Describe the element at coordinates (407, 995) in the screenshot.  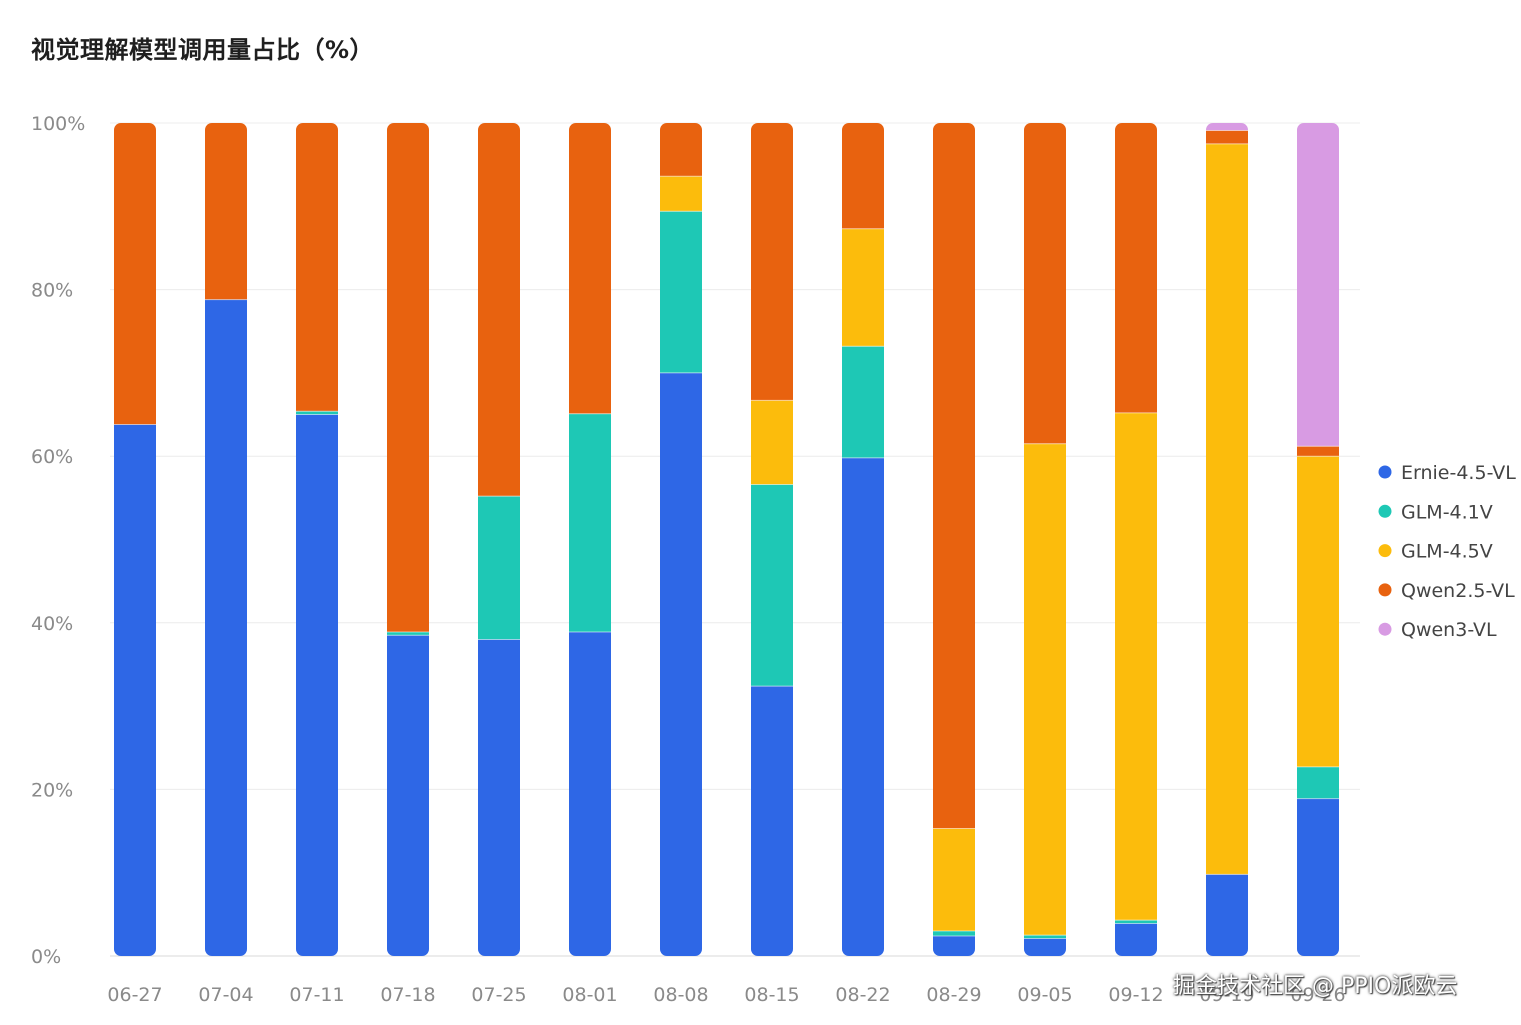
I see `x-tick-label: 07-18` at that location.